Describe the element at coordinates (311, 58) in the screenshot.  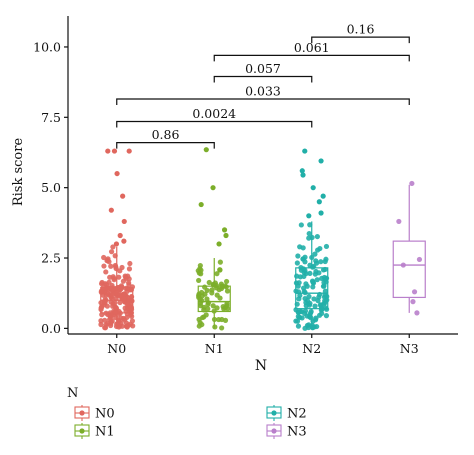
I see `bracket-n1-n3` at that location.